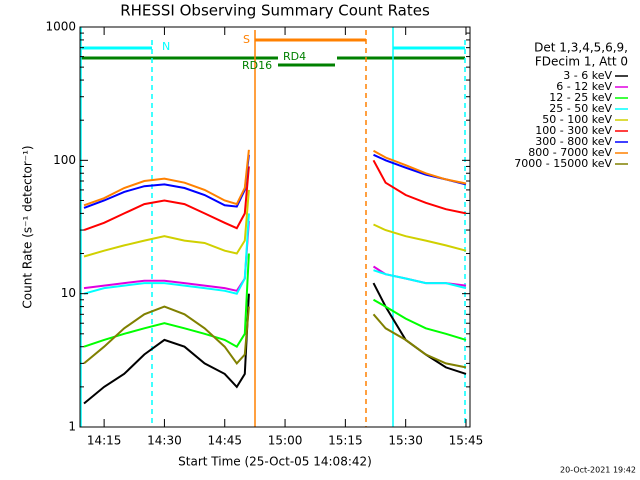  I want to click on y-axis-label: Count Rate (s⁻¹ detector⁻¹), so click(28, 226).